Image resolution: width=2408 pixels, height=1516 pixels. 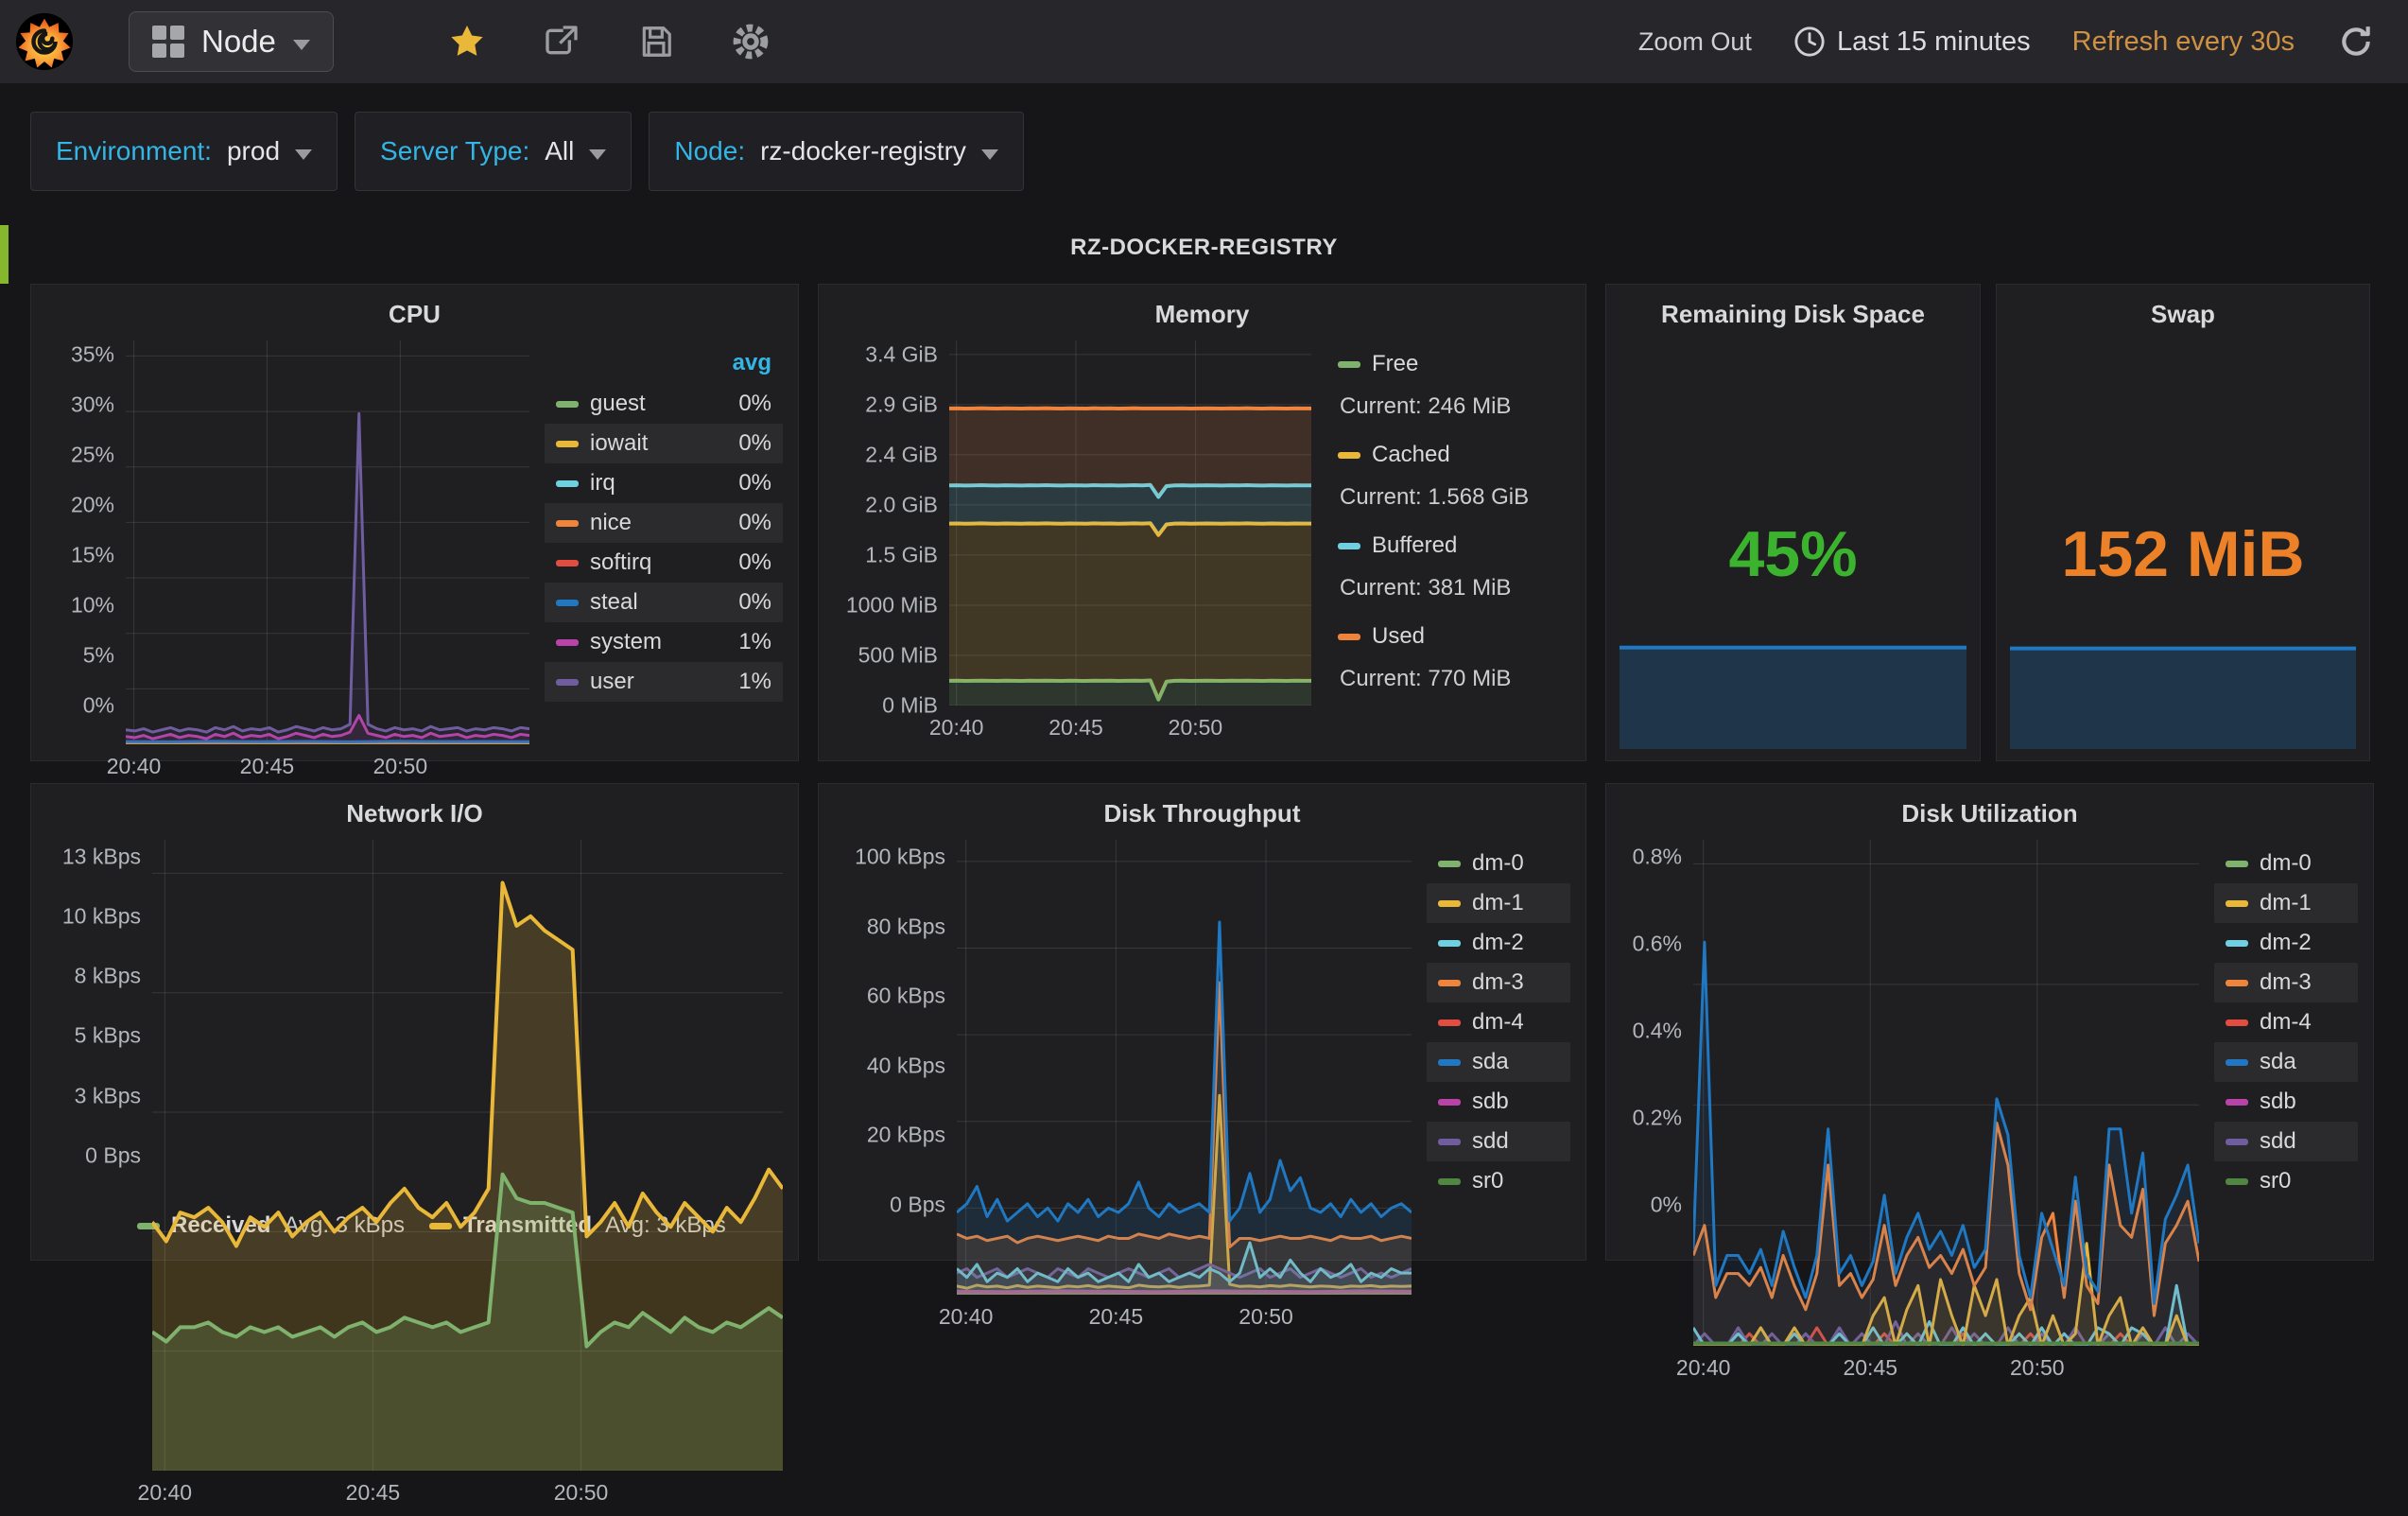 What do you see at coordinates (1666, 1205) in the screenshot?
I see `y-tick-label: 0%` at bounding box center [1666, 1205].